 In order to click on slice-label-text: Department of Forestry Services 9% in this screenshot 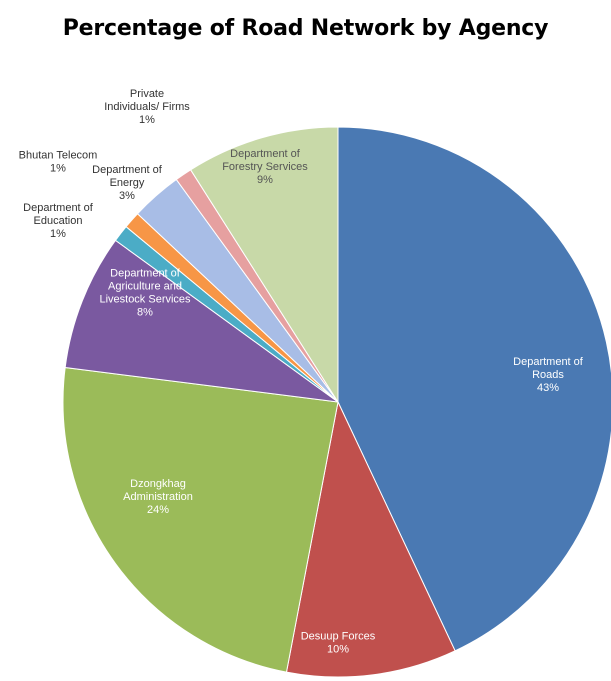, I will do `click(265, 167)`.